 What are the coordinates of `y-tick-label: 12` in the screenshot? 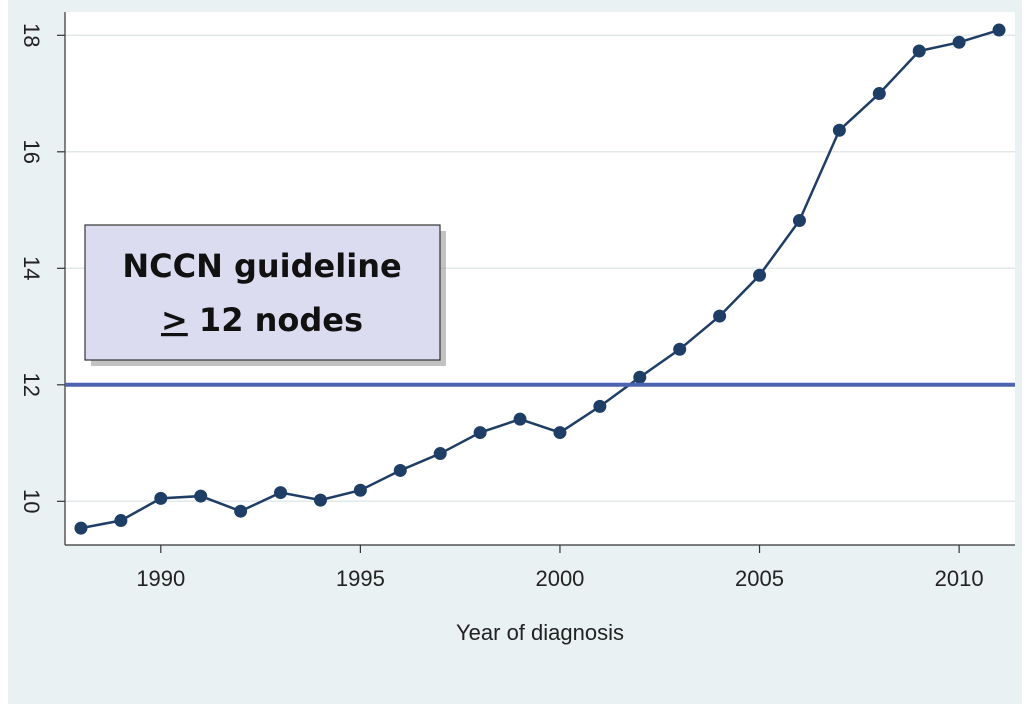 It's located at (31, 385).